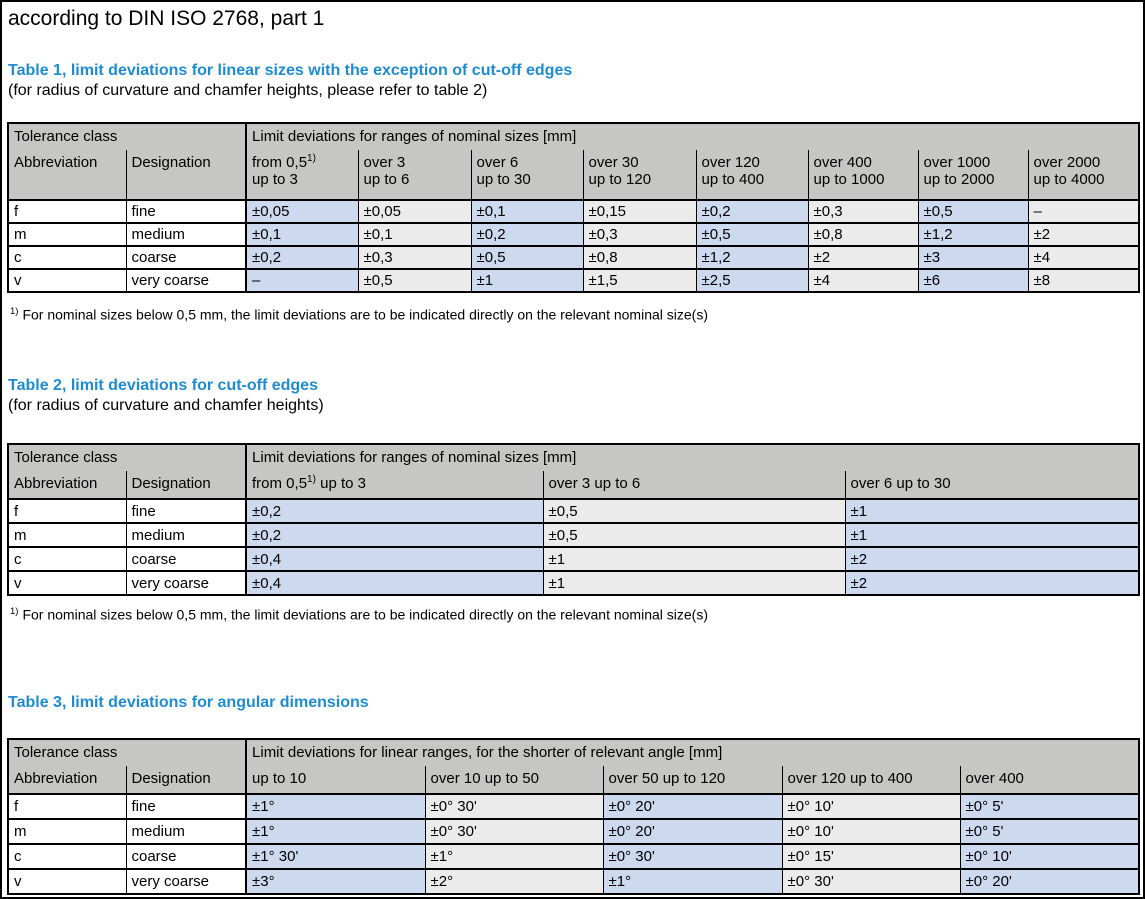  I want to click on table-row: f fine ±0,05 ±0,05 ±0,1 ±0,15 ±0,2 ±0,3 ±0,5–, so click(573, 211).